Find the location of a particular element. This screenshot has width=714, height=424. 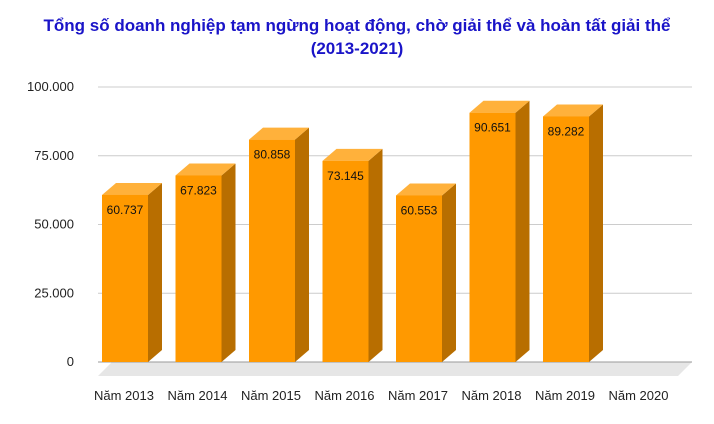

chart-title-line-2: (2013-2021) is located at coordinates (357, 48).